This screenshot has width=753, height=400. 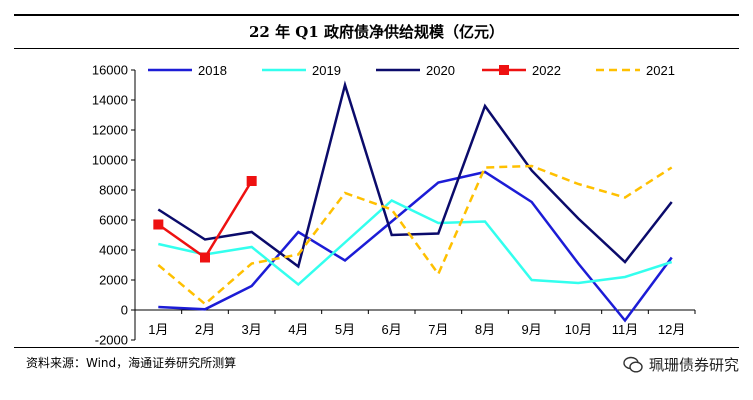 I want to click on x-tick-label: 9月, so click(x=532, y=329).